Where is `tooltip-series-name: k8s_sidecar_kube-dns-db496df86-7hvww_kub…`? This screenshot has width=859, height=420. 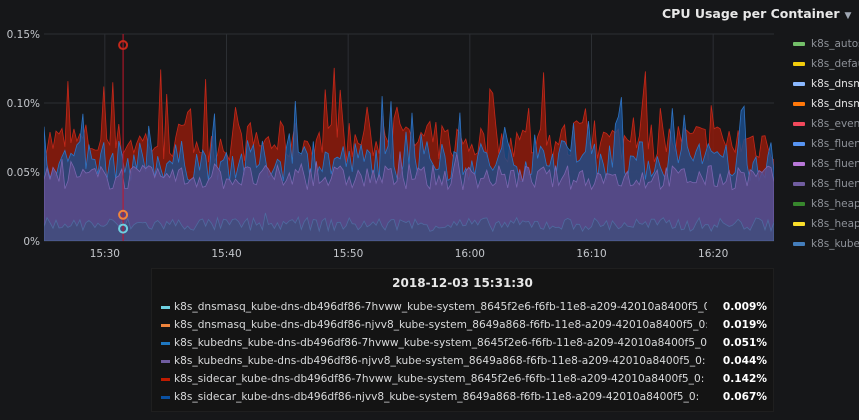
tooltip-series-name: k8s_sidecar_kube-dns-db496df86-7hvww_kub… is located at coordinates (439, 379).